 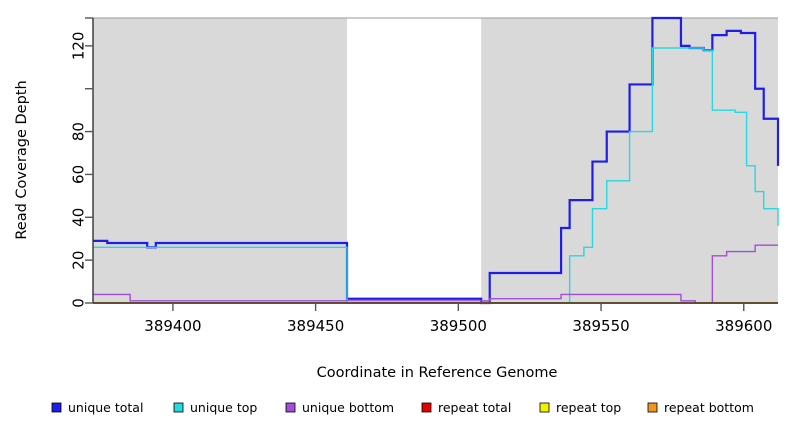 What do you see at coordinates (79, 131) in the screenshot?
I see `y-tick-label-80: 80` at bounding box center [79, 131].